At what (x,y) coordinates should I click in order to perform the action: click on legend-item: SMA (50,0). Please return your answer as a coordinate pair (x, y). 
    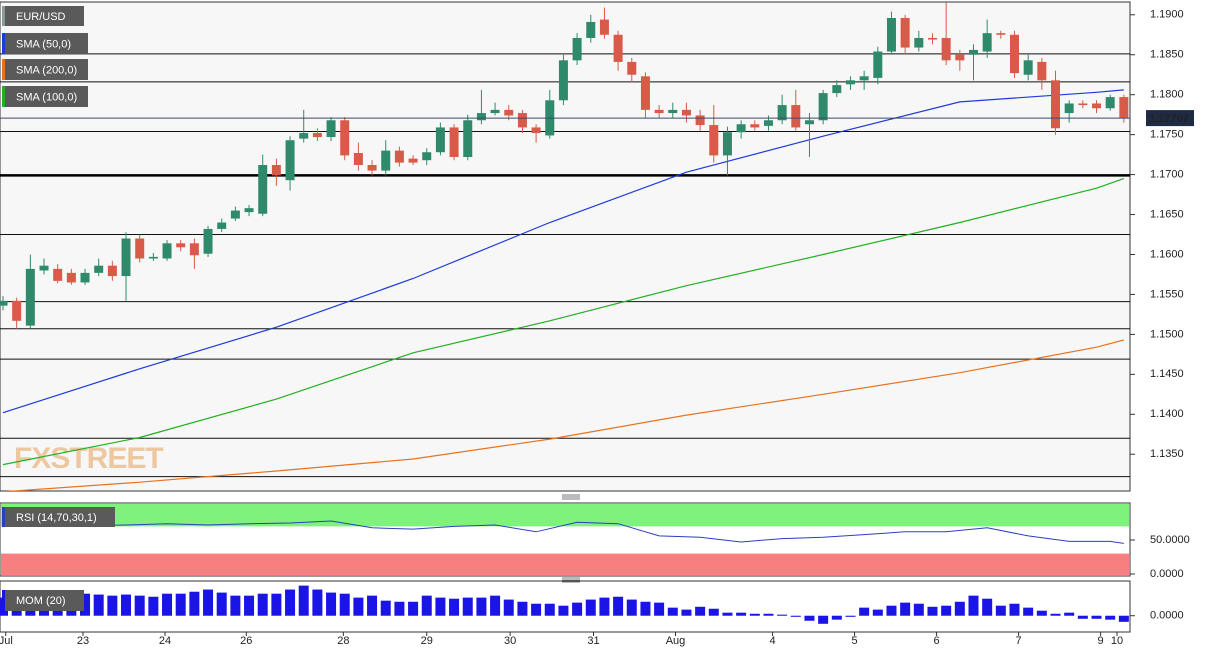
    Looking at the image, I should click on (43, 44).